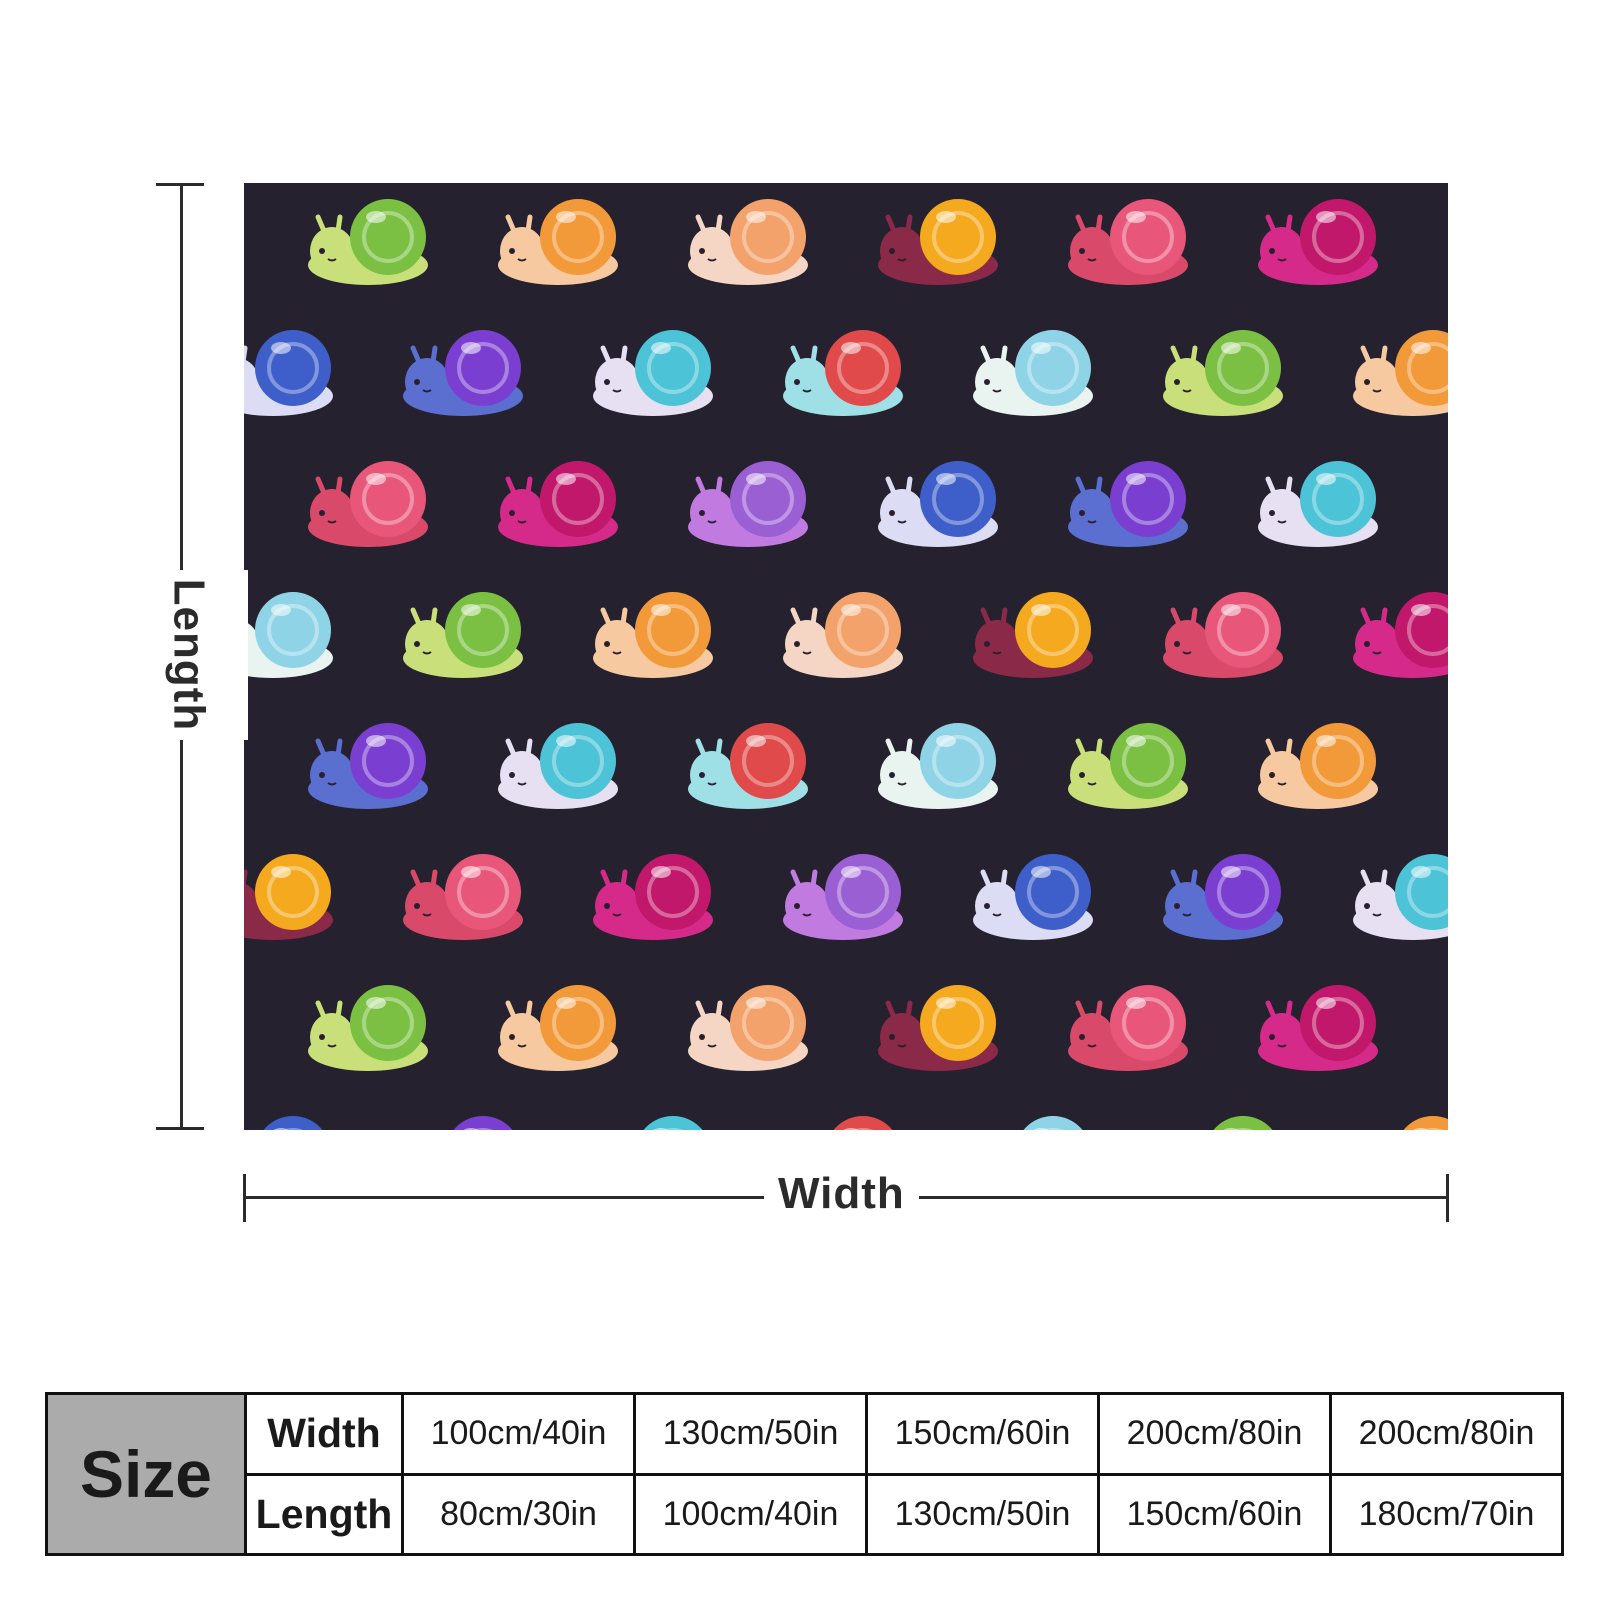 This screenshot has height=1600, width=1600. Describe the element at coordinates (841, 1194) in the screenshot. I see `width-label: Width` at that location.